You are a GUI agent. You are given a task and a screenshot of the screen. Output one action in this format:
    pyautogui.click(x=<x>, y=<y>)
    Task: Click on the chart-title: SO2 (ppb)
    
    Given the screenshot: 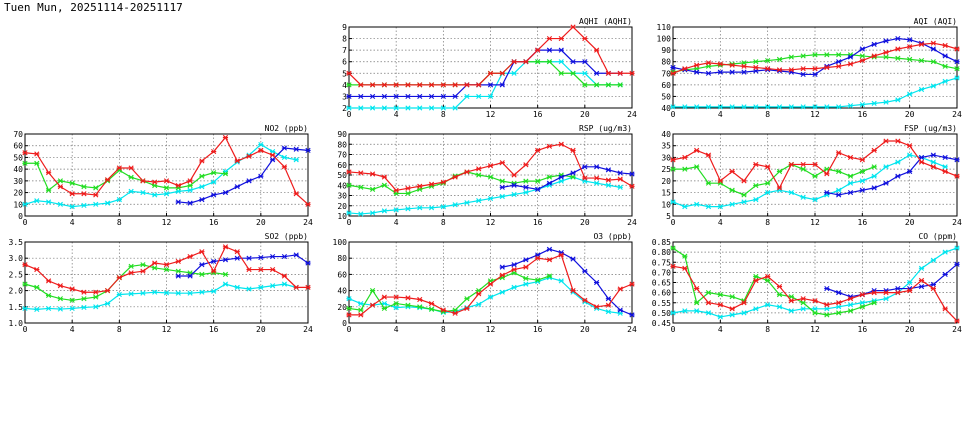 What is the action you would take?
    pyautogui.click(x=286, y=236)
    